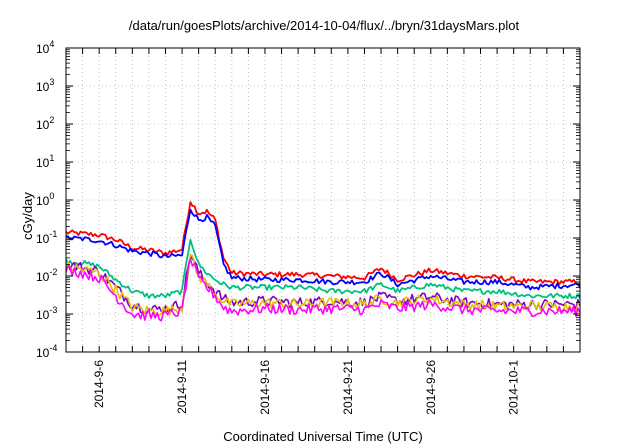 This screenshot has width=640, height=448. Describe the element at coordinates (27, 216) in the screenshot. I see `y-axis-title: cGy/day` at that location.